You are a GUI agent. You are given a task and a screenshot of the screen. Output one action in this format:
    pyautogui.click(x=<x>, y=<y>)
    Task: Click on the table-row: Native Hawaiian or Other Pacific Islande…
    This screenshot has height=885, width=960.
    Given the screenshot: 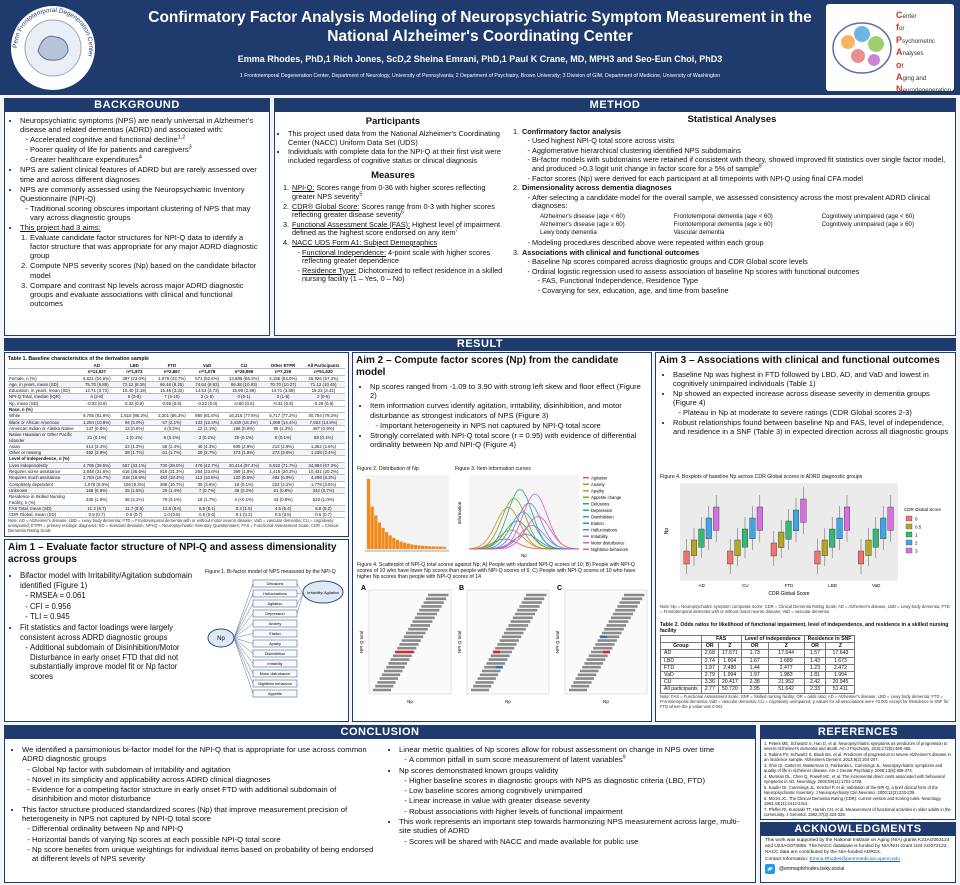 What is the action you would take?
    pyautogui.click(x=176, y=437)
    